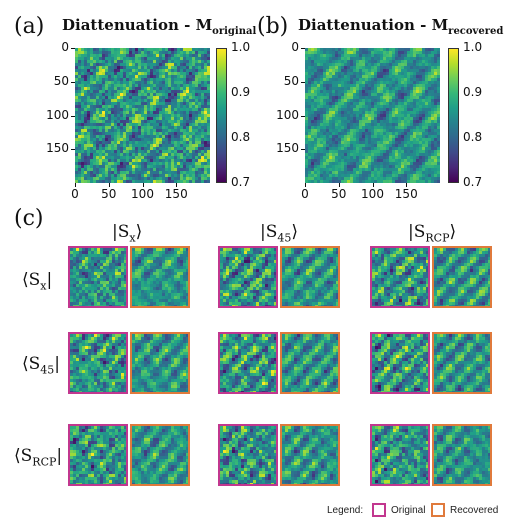  Describe the element at coordinates (176, 194) in the screenshot. I see `panel_a-x-tick: 150` at that location.